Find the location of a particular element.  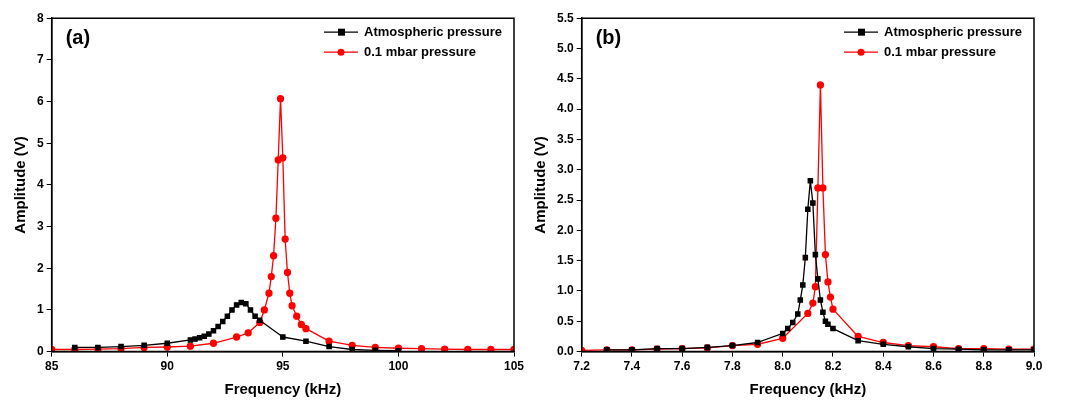

y-tick-label: 3.0 is located at coordinates (565, 169).